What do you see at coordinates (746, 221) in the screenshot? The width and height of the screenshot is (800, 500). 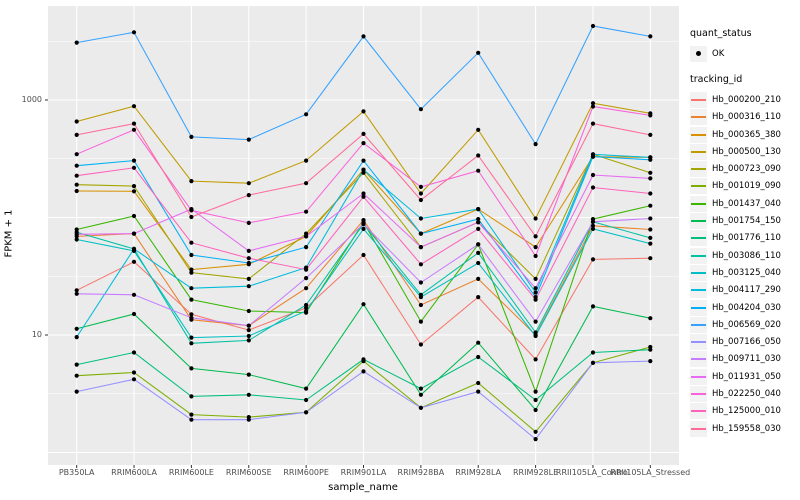 I see `legend-entry-label: Hb_001754_150` at bounding box center [746, 221].